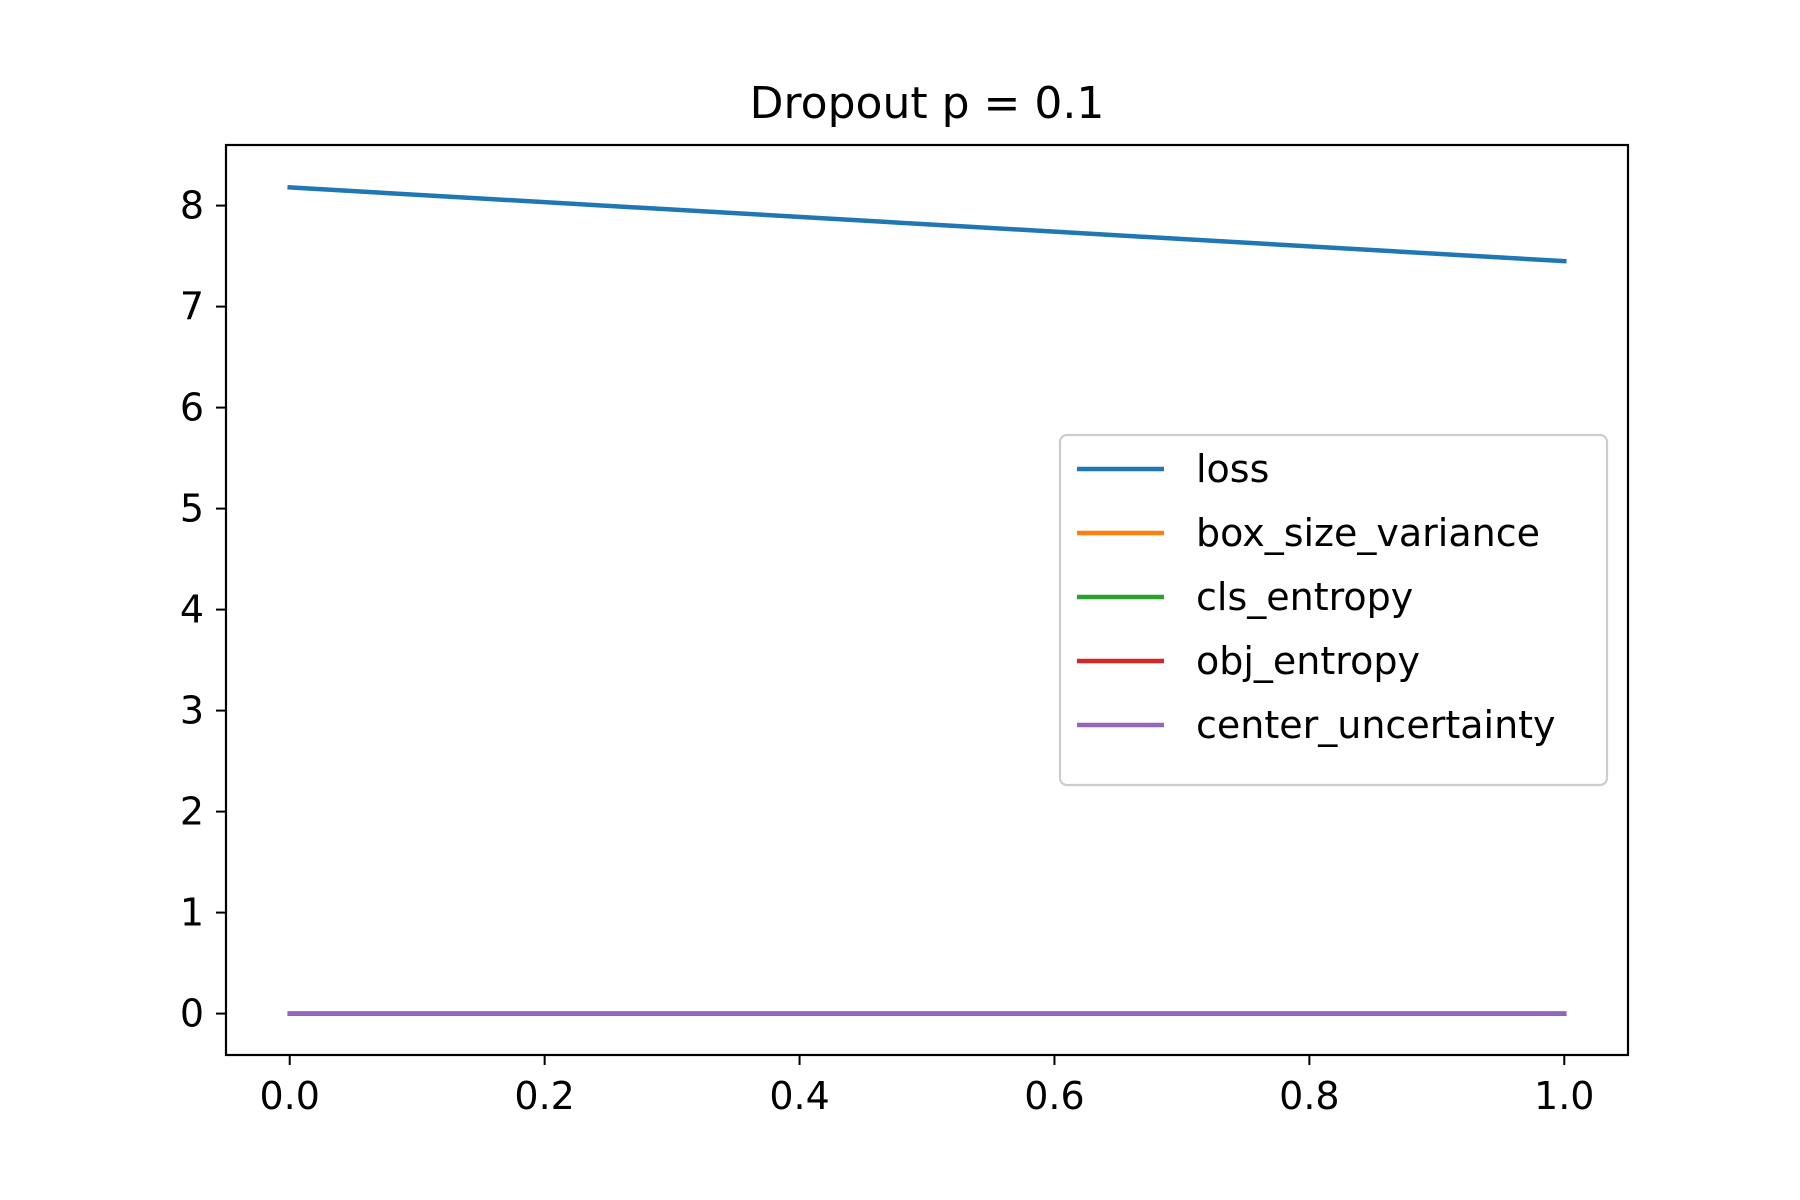  What do you see at coordinates (192, 812) in the screenshot?
I see `y-tick-label: 2` at bounding box center [192, 812].